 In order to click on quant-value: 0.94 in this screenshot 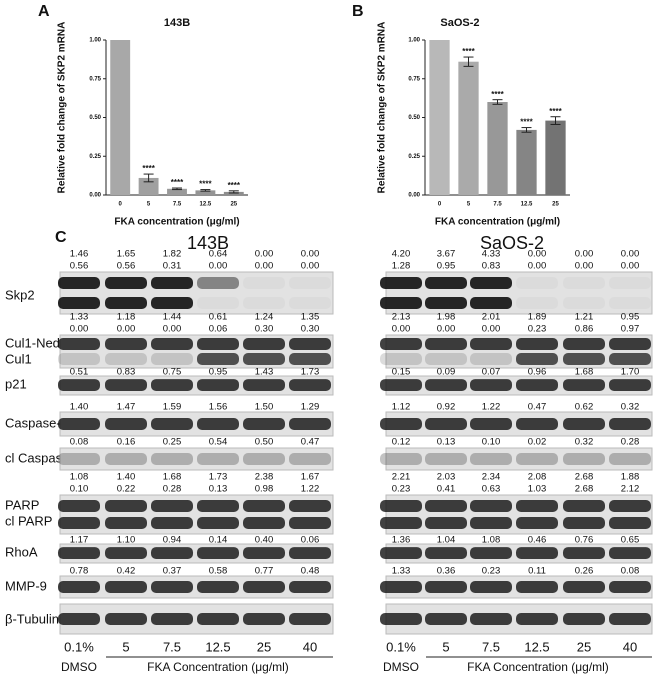, I will do `click(172, 540)`.